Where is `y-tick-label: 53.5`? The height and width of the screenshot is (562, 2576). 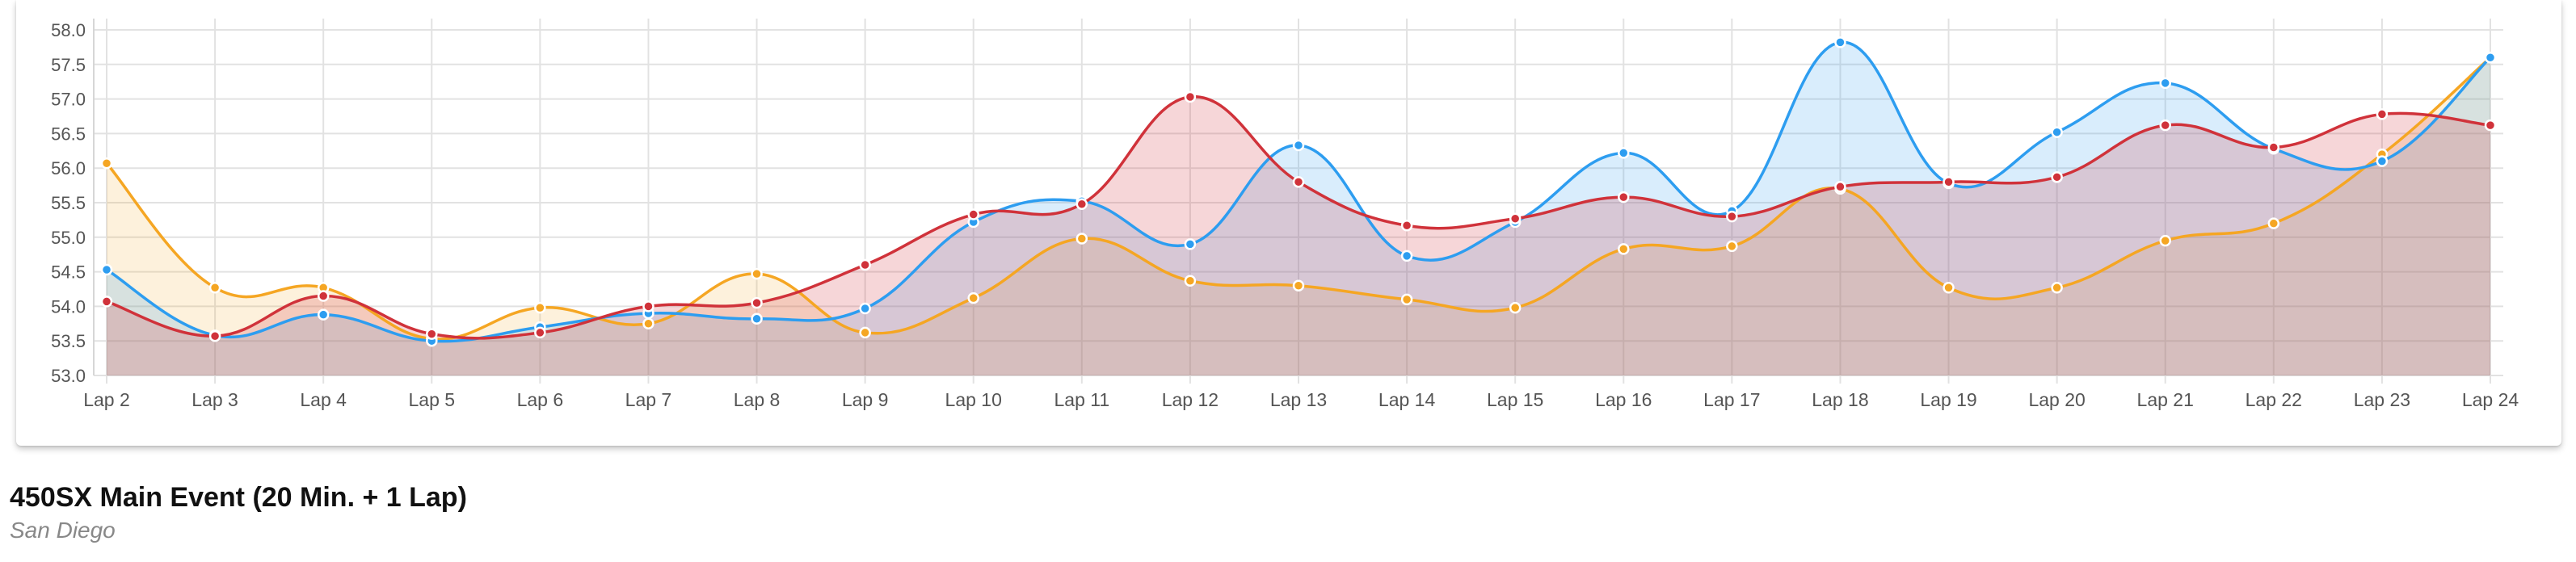 y-tick-label: 53.5 is located at coordinates (68, 341).